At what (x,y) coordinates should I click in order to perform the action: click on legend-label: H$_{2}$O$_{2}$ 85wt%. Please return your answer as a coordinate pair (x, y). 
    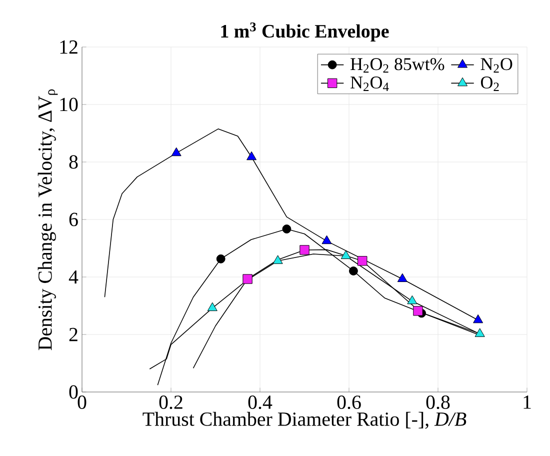
    Looking at the image, I should click on (397, 65).